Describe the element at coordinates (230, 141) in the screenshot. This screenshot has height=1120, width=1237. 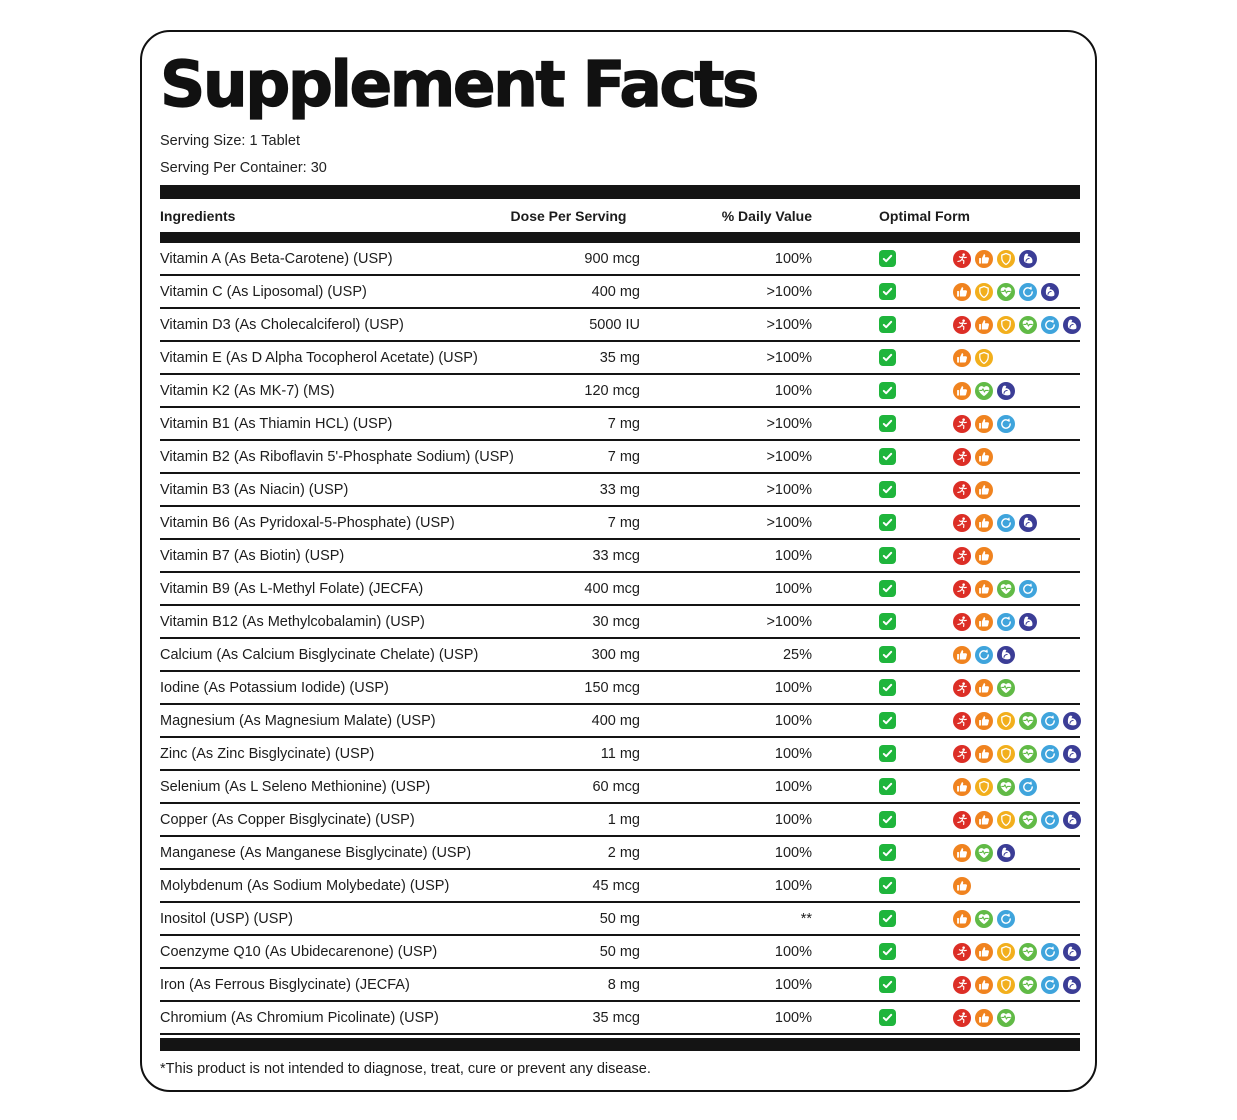
I see `serving-size: Serving Size: 1 Tablet` at that location.